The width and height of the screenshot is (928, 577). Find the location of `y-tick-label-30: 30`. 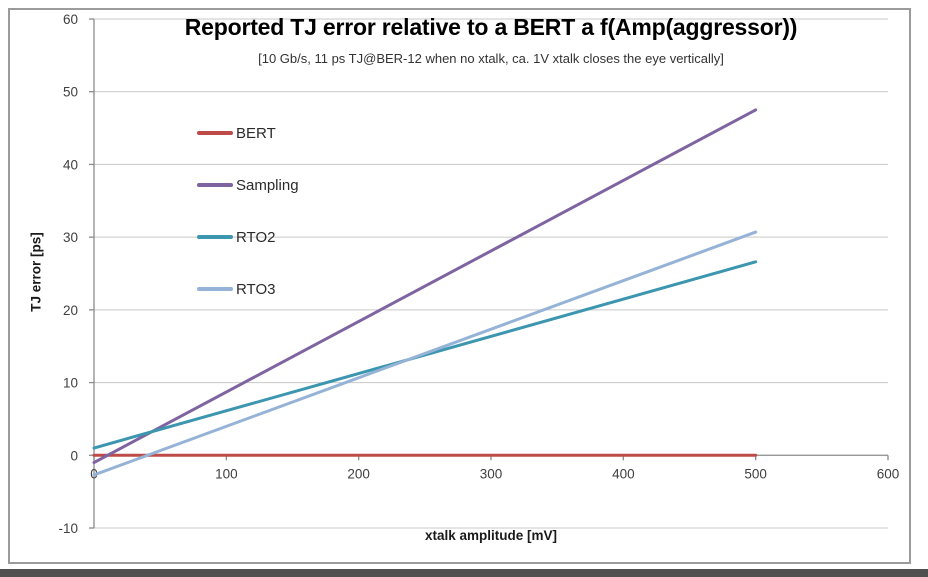

y-tick-label-30: 30 is located at coordinates (70, 237).